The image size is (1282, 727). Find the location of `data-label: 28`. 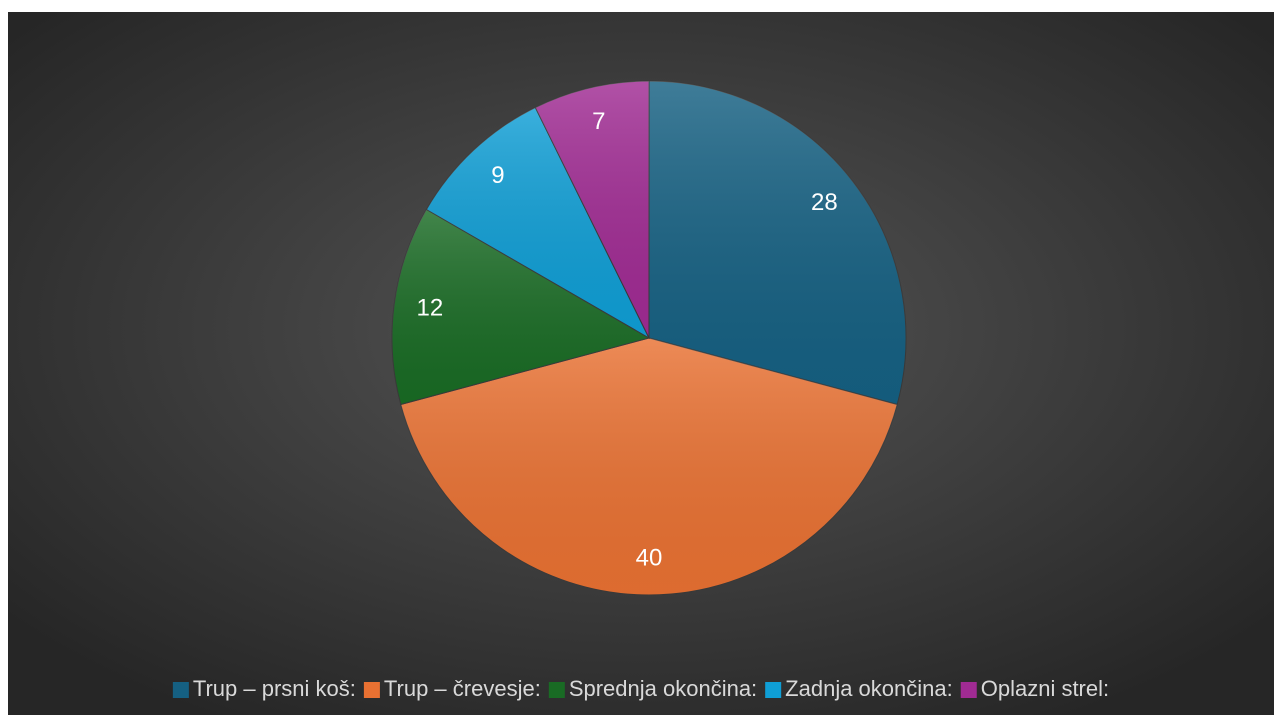

data-label: 28 is located at coordinates (824, 202).